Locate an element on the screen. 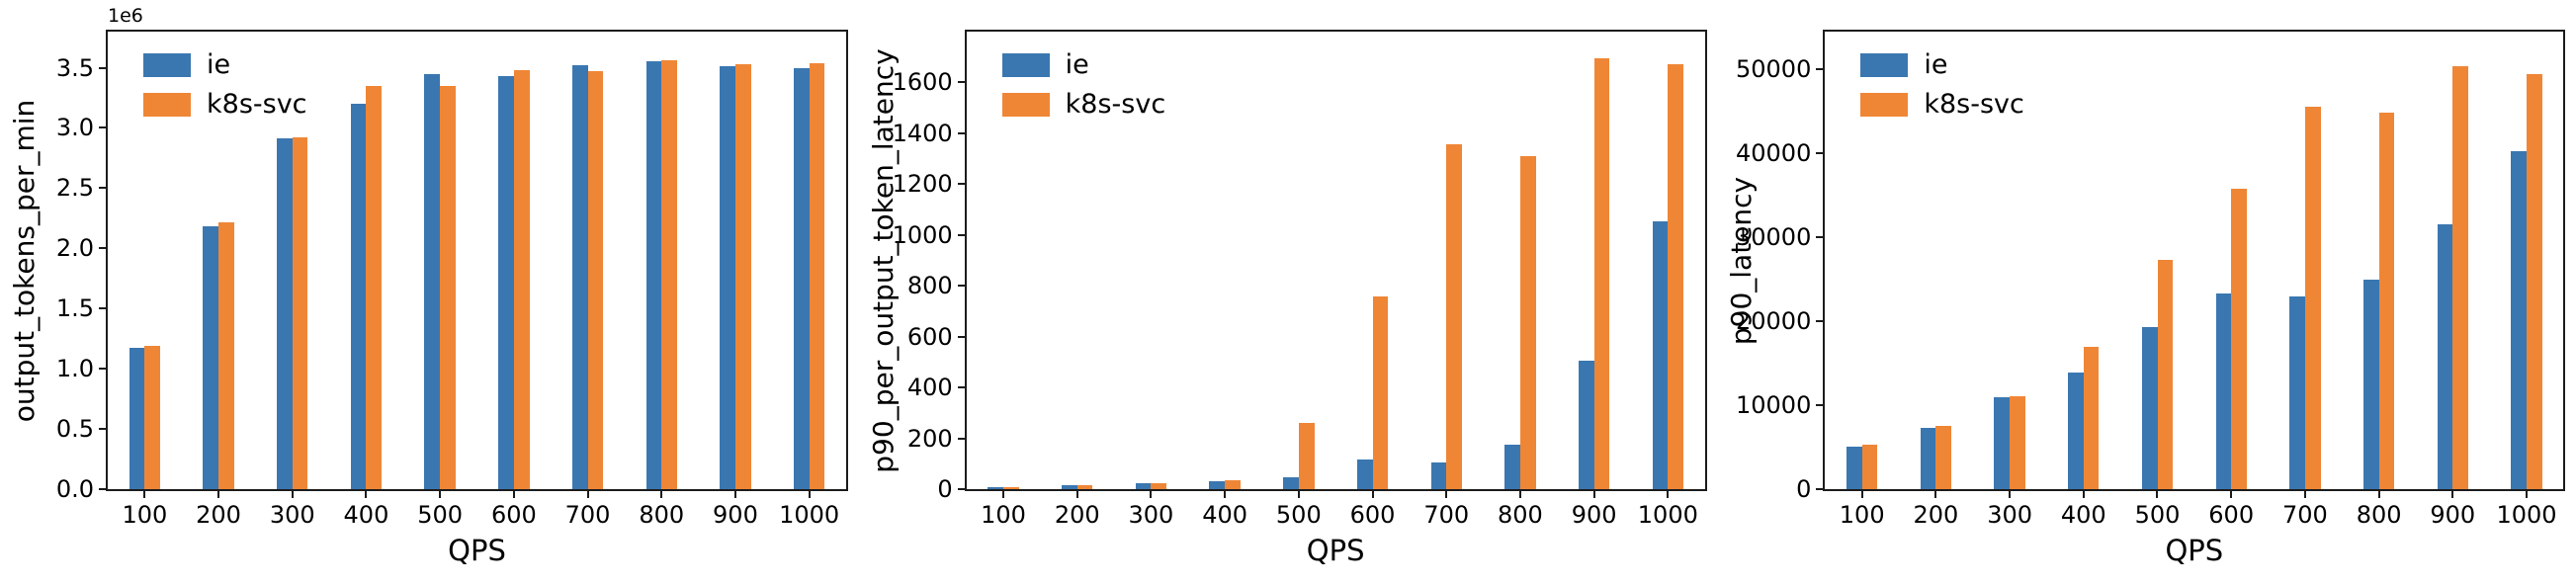 The height and width of the screenshot is (585, 2576). y-tick-label: 1600 is located at coordinates (922, 82).